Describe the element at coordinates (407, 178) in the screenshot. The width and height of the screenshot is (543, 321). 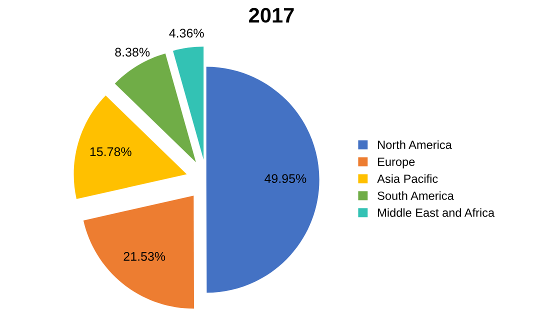
I see `legend-label: Asia Pacific` at that location.